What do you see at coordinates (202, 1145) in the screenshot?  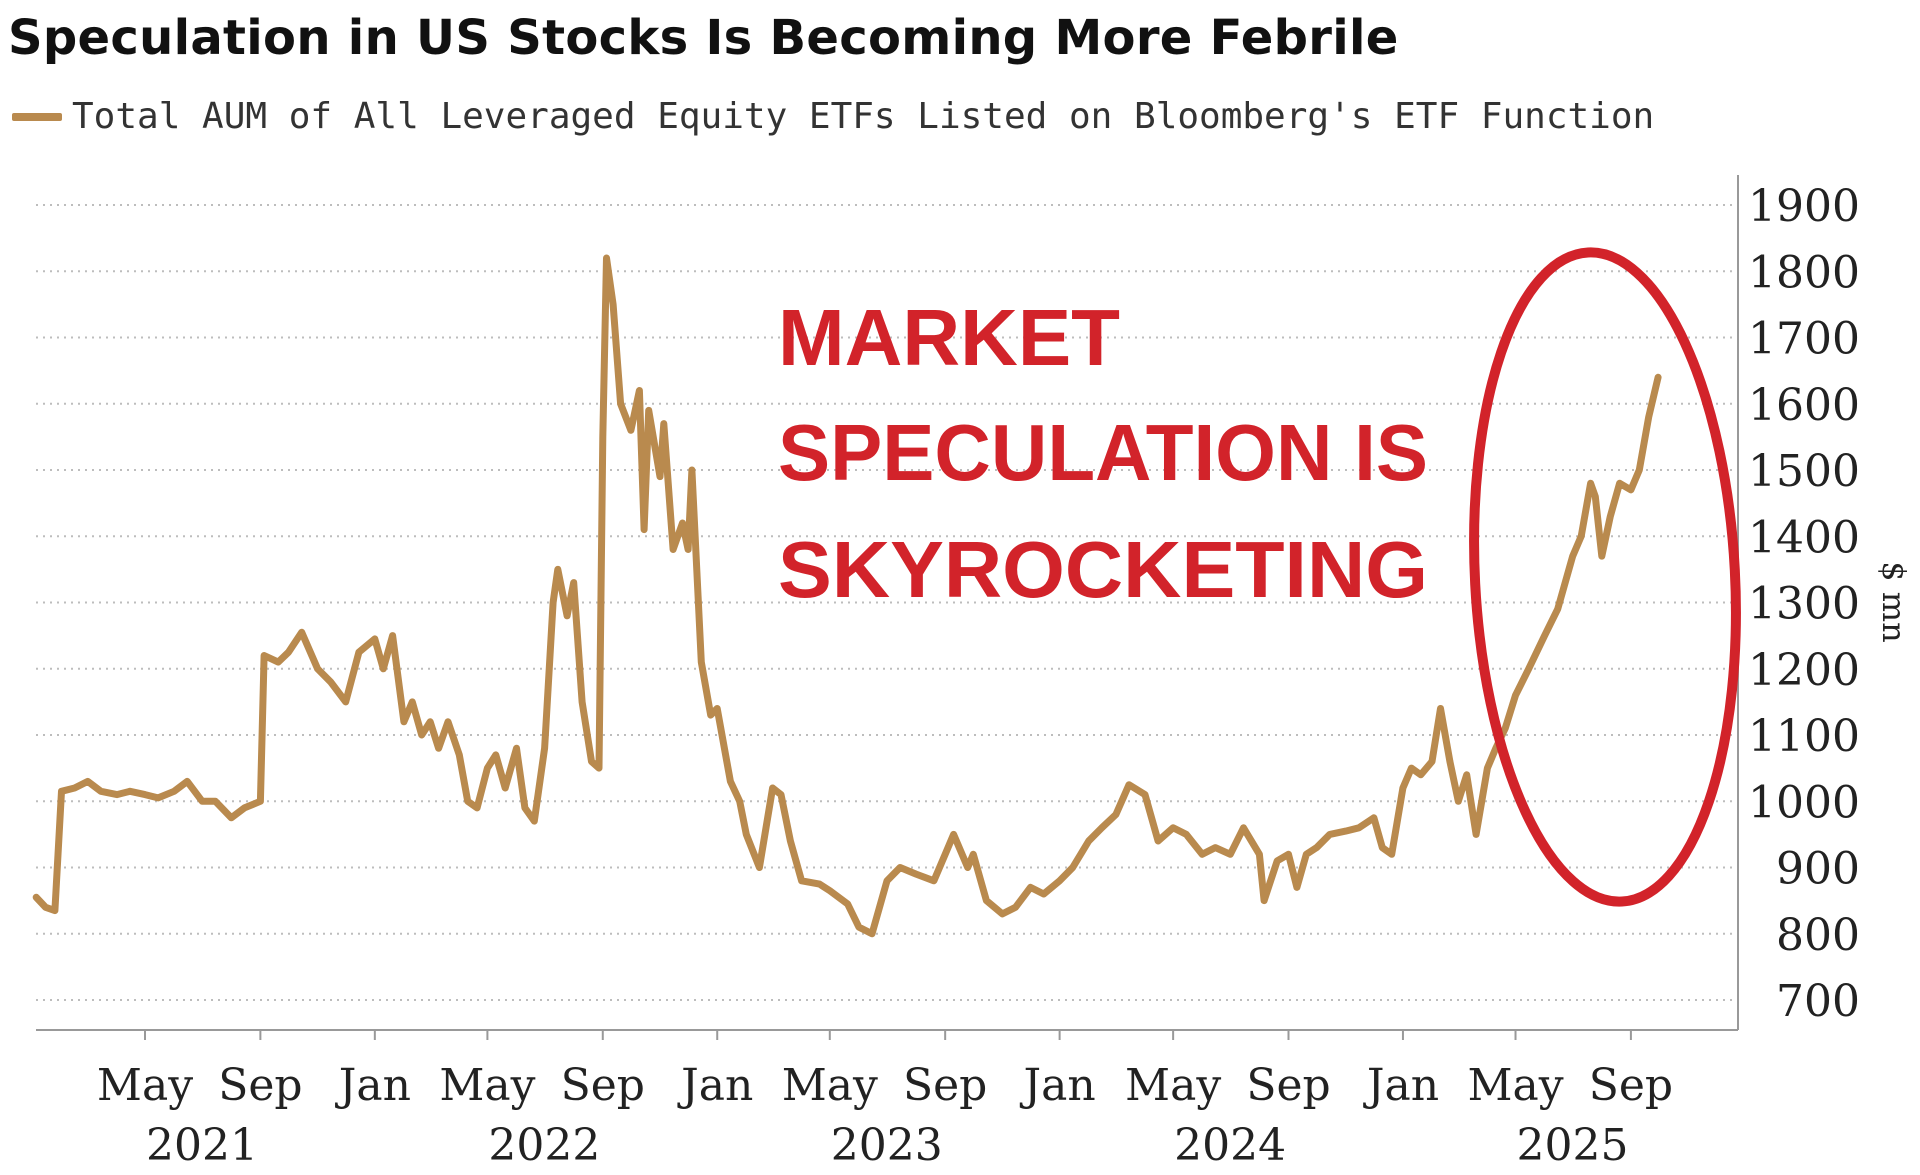 I see `x-year-label: 2021` at bounding box center [202, 1145].